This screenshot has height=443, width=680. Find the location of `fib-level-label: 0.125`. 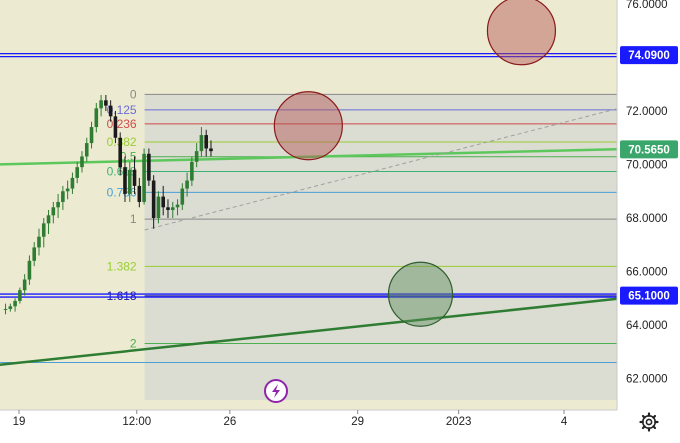

fib-level-label: 0.125 is located at coordinates (122, 110).